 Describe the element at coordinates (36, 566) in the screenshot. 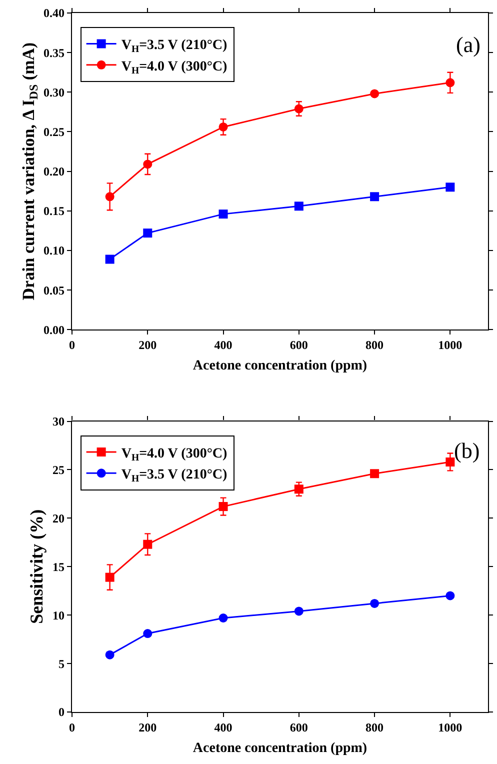

I see `y-axis-title: Sensitivity (%)` at that location.